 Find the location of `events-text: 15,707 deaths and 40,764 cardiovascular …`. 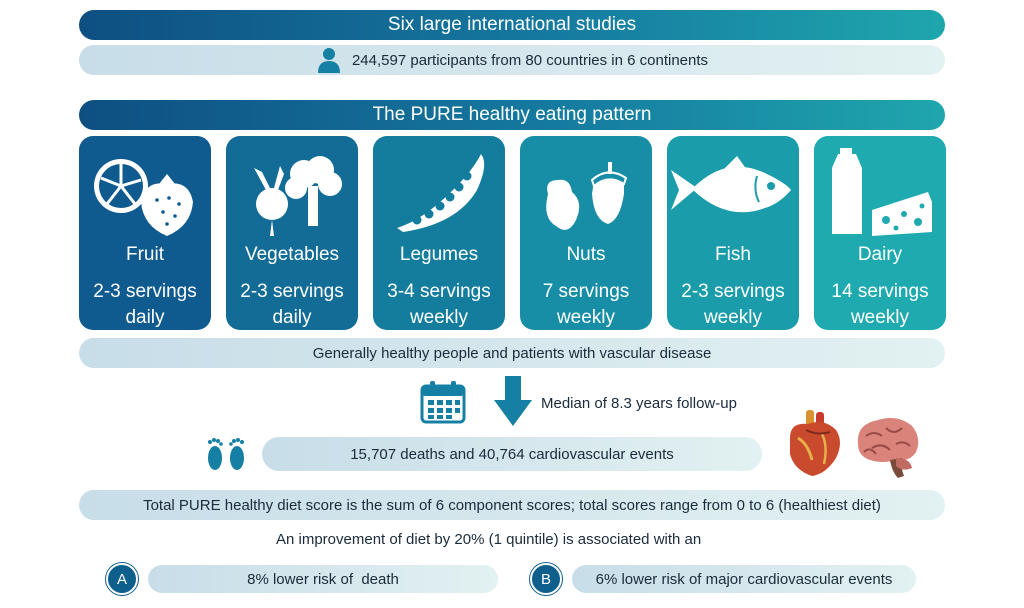

events-text: 15,707 deaths and 40,764 cardiovascular … is located at coordinates (512, 454).